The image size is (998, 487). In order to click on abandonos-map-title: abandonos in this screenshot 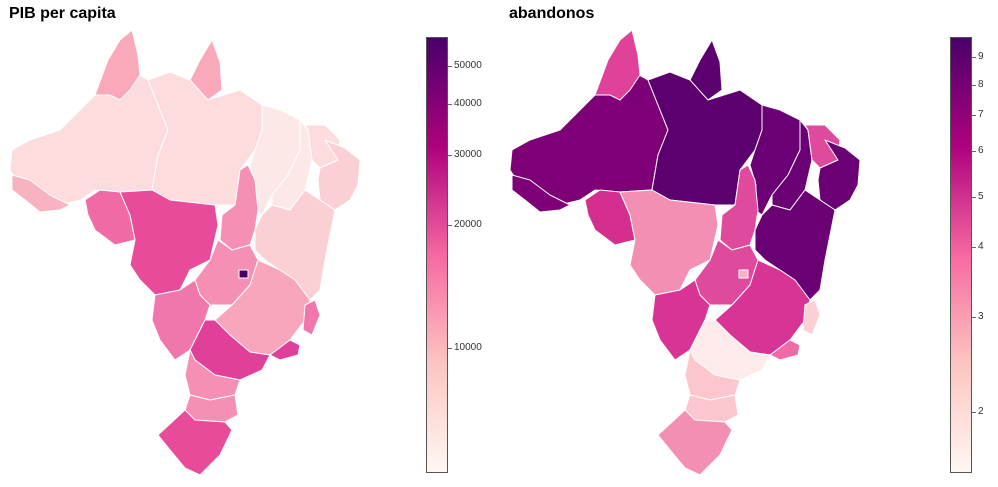, I will do `click(552, 13)`.